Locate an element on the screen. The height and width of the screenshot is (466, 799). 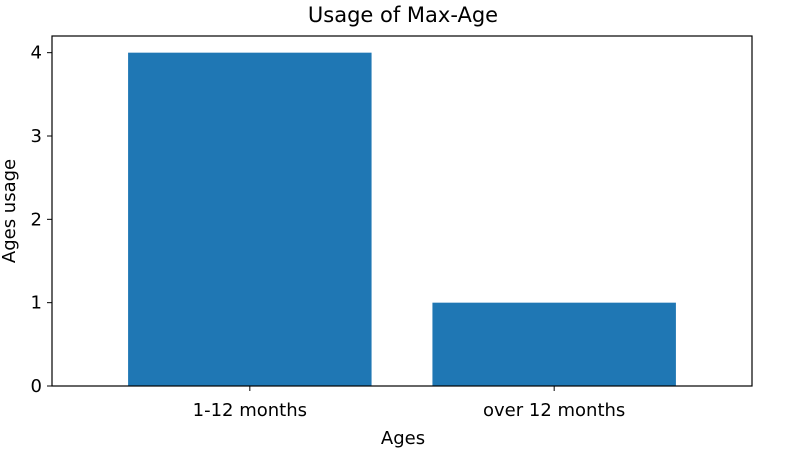
y-tick-label-4: 4 is located at coordinates (36, 53).